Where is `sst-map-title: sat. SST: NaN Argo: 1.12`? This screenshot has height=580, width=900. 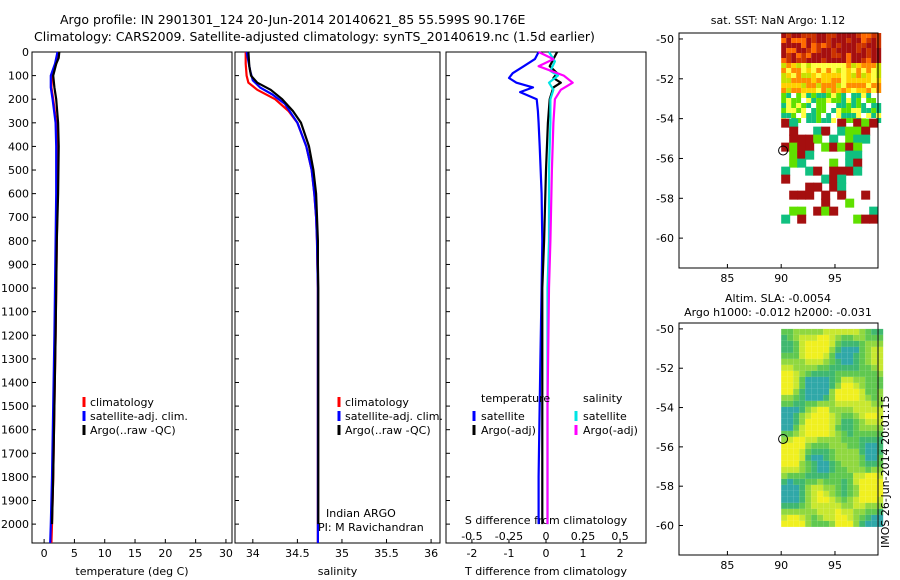 sst-map-title: sat. SST: NaN Argo: 1.12 is located at coordinates (778, 20).